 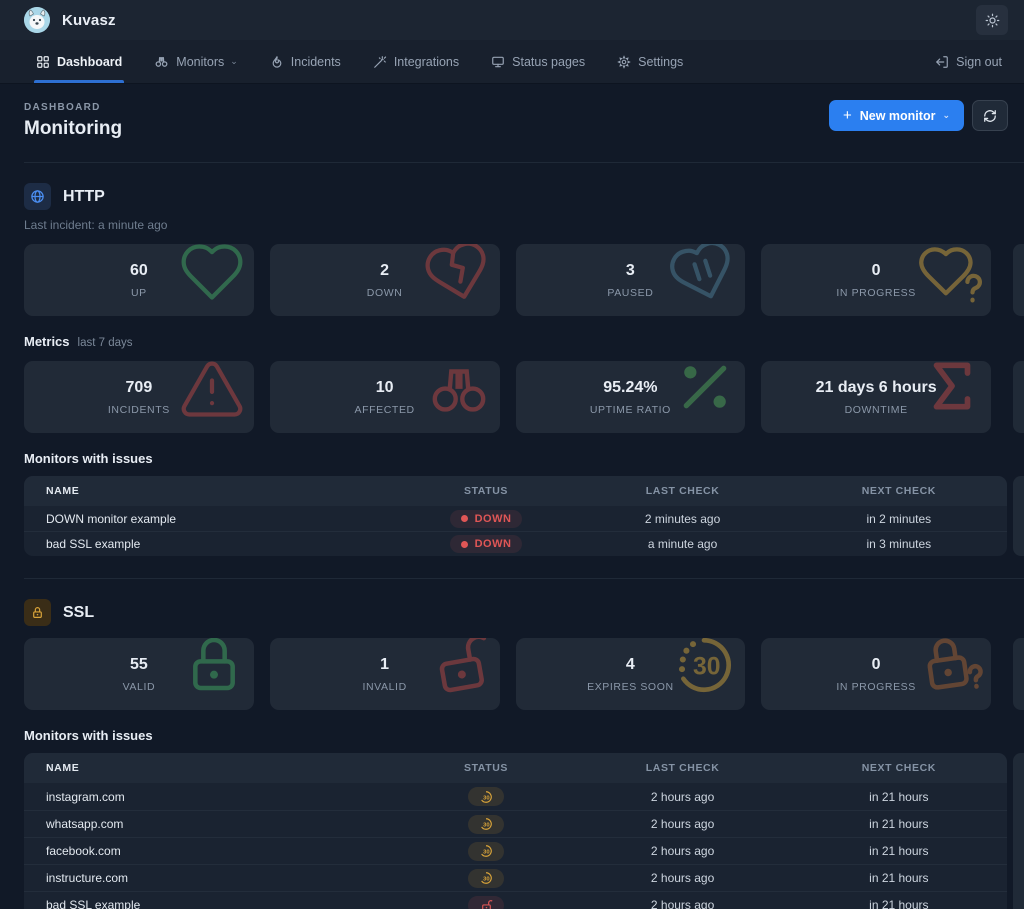 I want to click on nav-label: Integrations, so click(x=426, y=61).